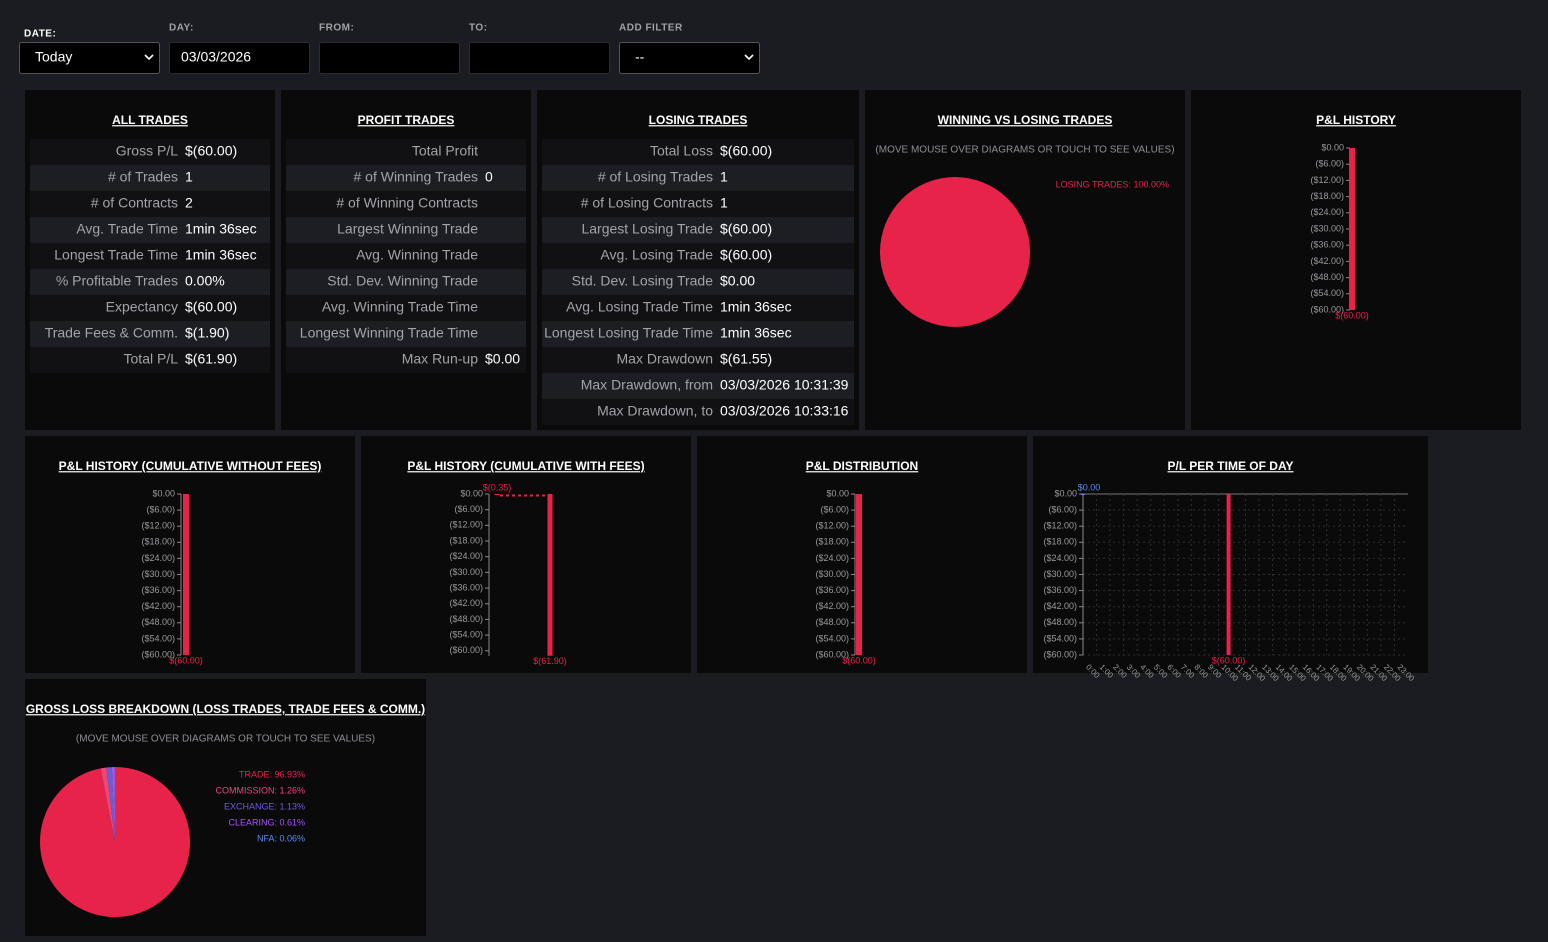 The image size is (1548, 942). Describe the element at coordinates (655, 411) in the screenshot. I see `row-label: Max Drawdown, to` at that location.